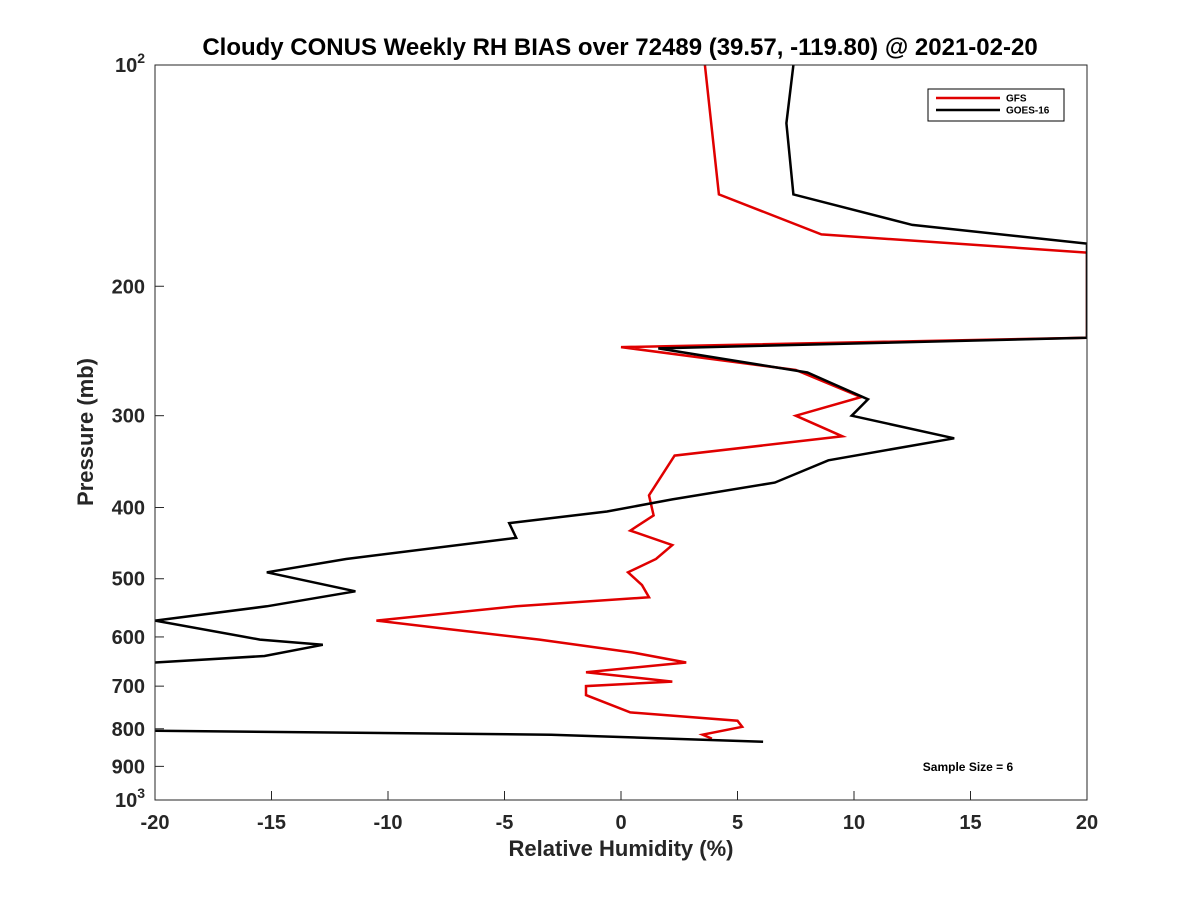 This screenshot has width=1200, height=900. What do you see at coordinates (128, 687) in the screenshot?
I see `y-tick-label: 700` at bounding box center [128, 687].